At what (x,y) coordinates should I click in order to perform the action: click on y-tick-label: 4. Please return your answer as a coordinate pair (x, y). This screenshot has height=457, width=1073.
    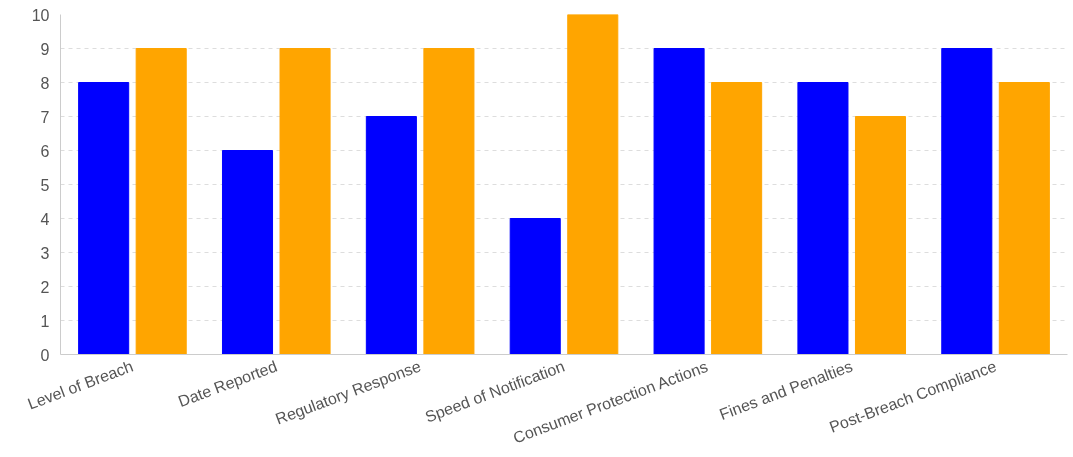
    Looking at the image, I should click on (45, 219).